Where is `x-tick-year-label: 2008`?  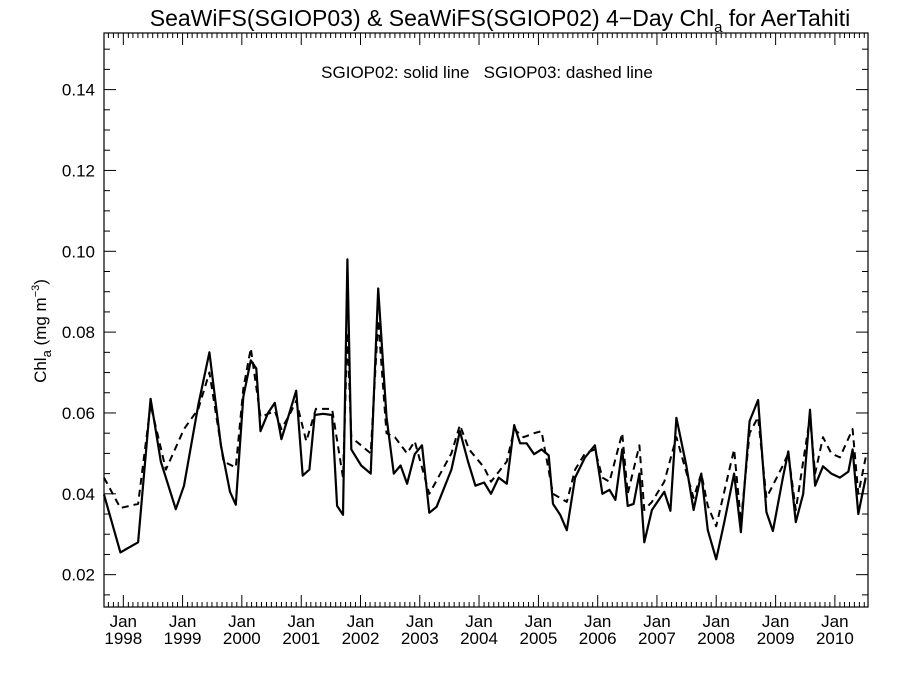 x-tick-year-label: 2008 is located at coordinates (716, 638).